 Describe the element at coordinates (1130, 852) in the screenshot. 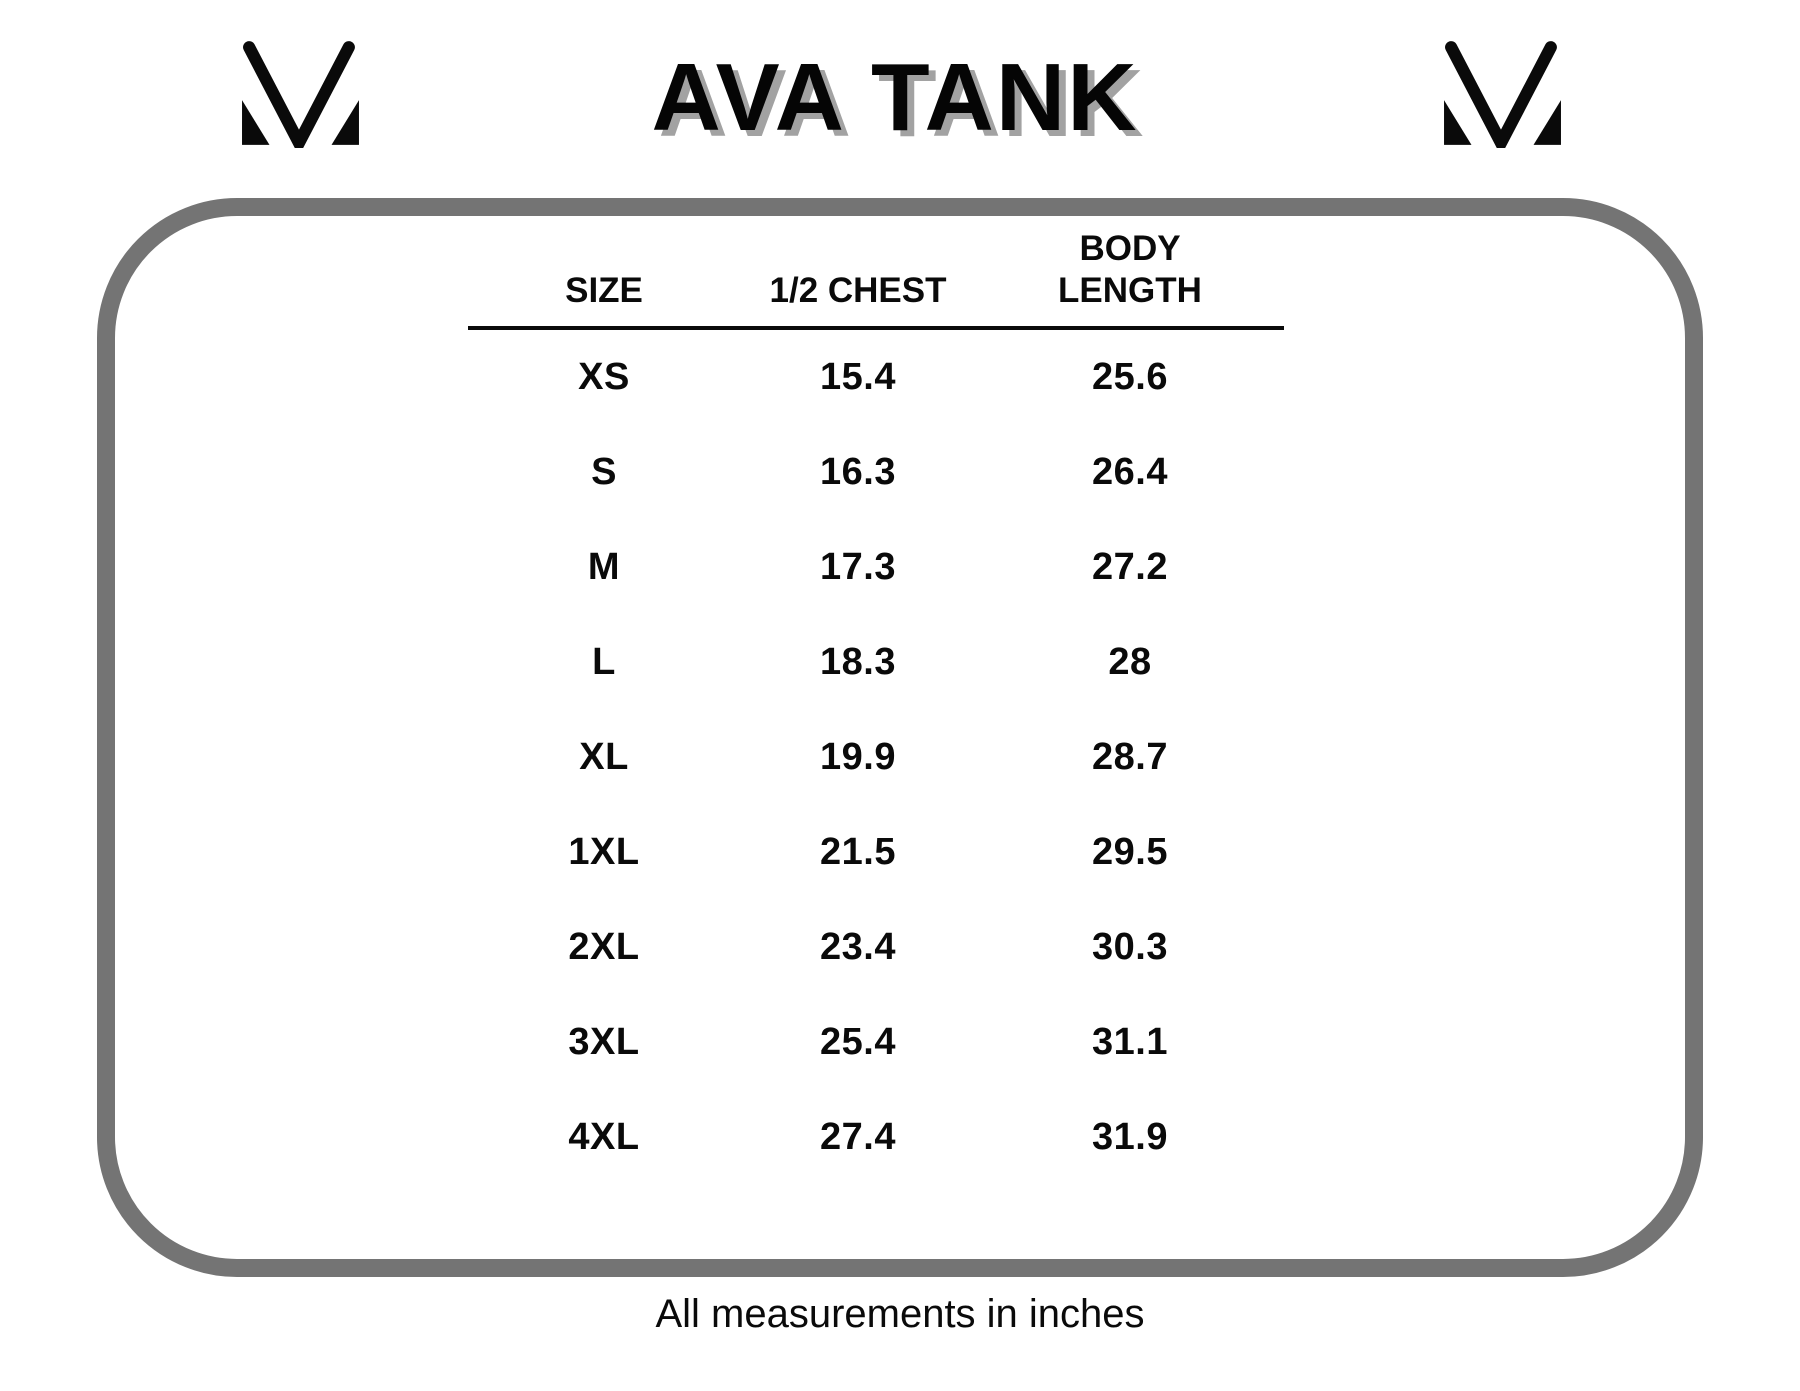

I see `body-length-cell: 29.5` at that location.